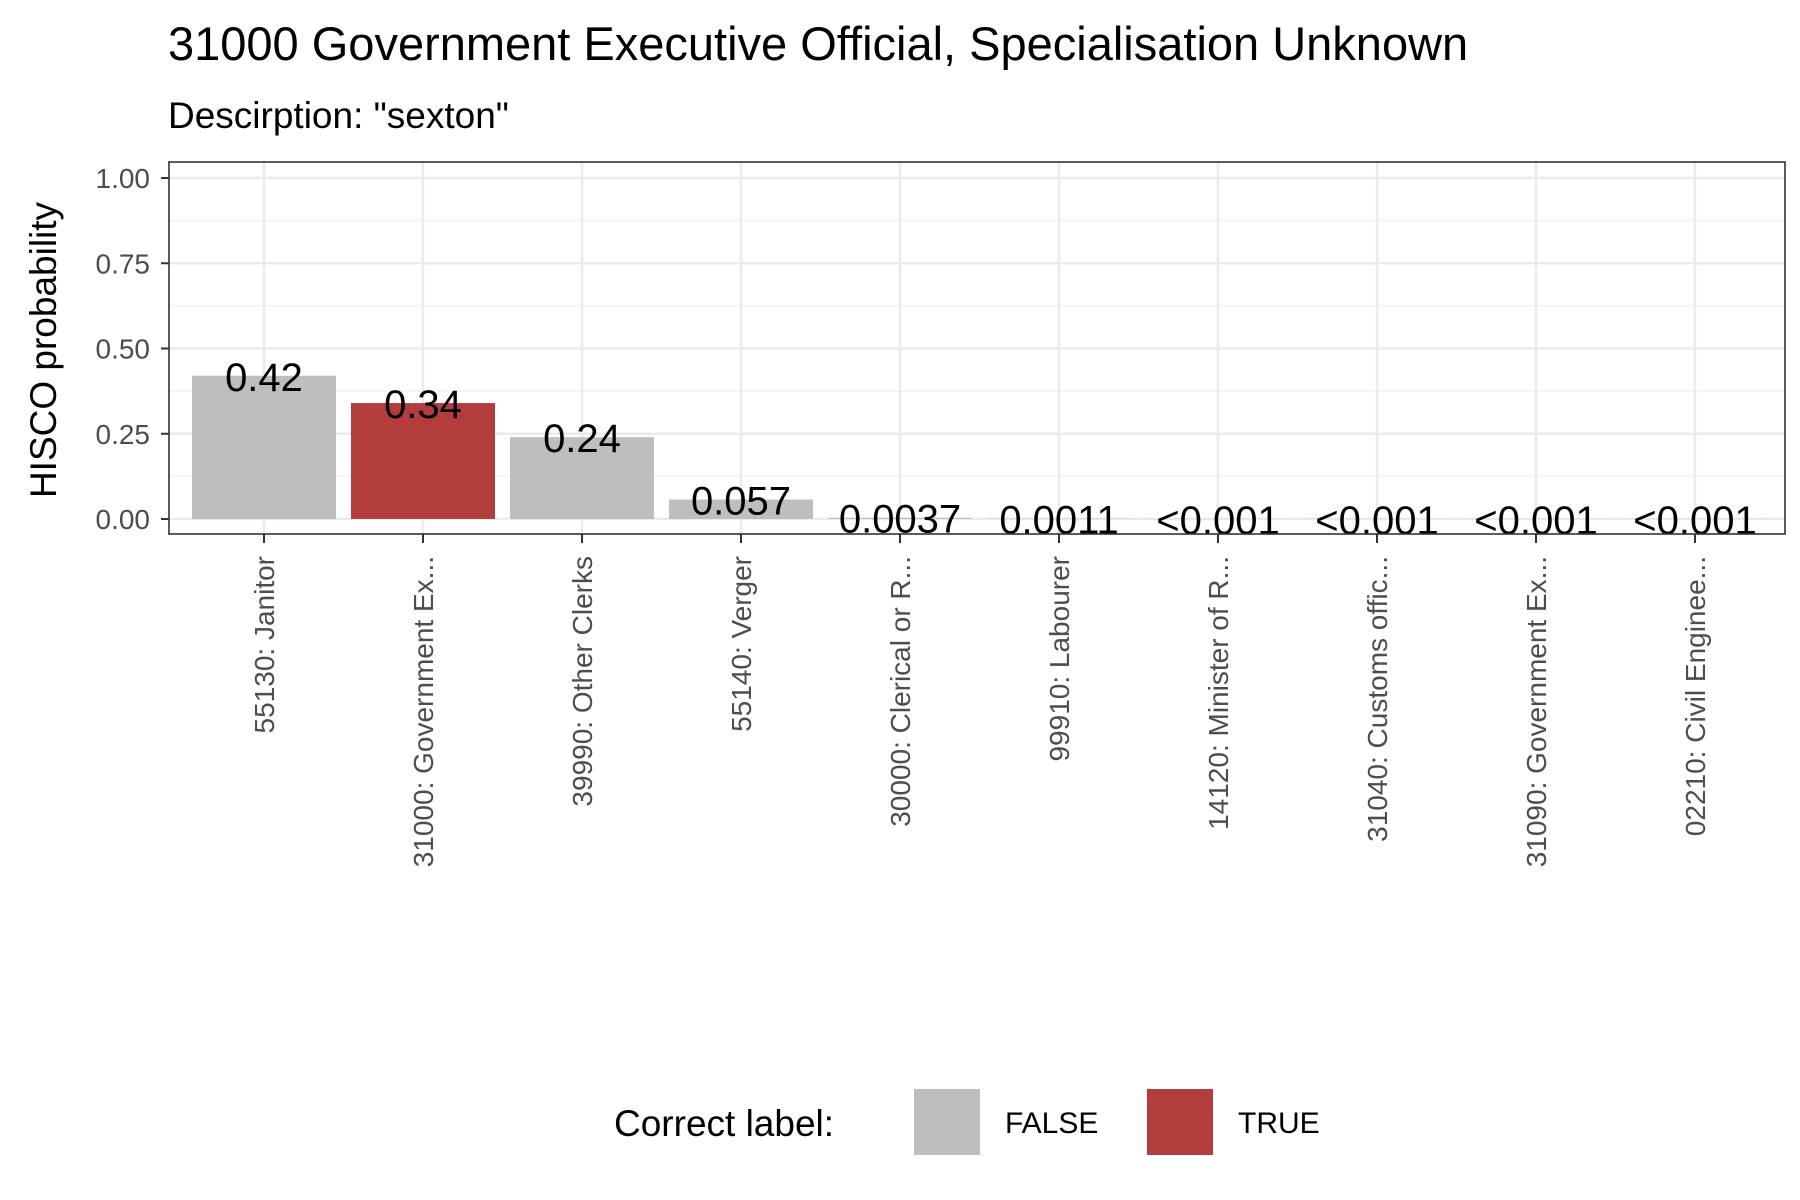 The width and height of the screenshot is (1800, 1200). I want to click on data-label: 0.24, so click(582, 439).